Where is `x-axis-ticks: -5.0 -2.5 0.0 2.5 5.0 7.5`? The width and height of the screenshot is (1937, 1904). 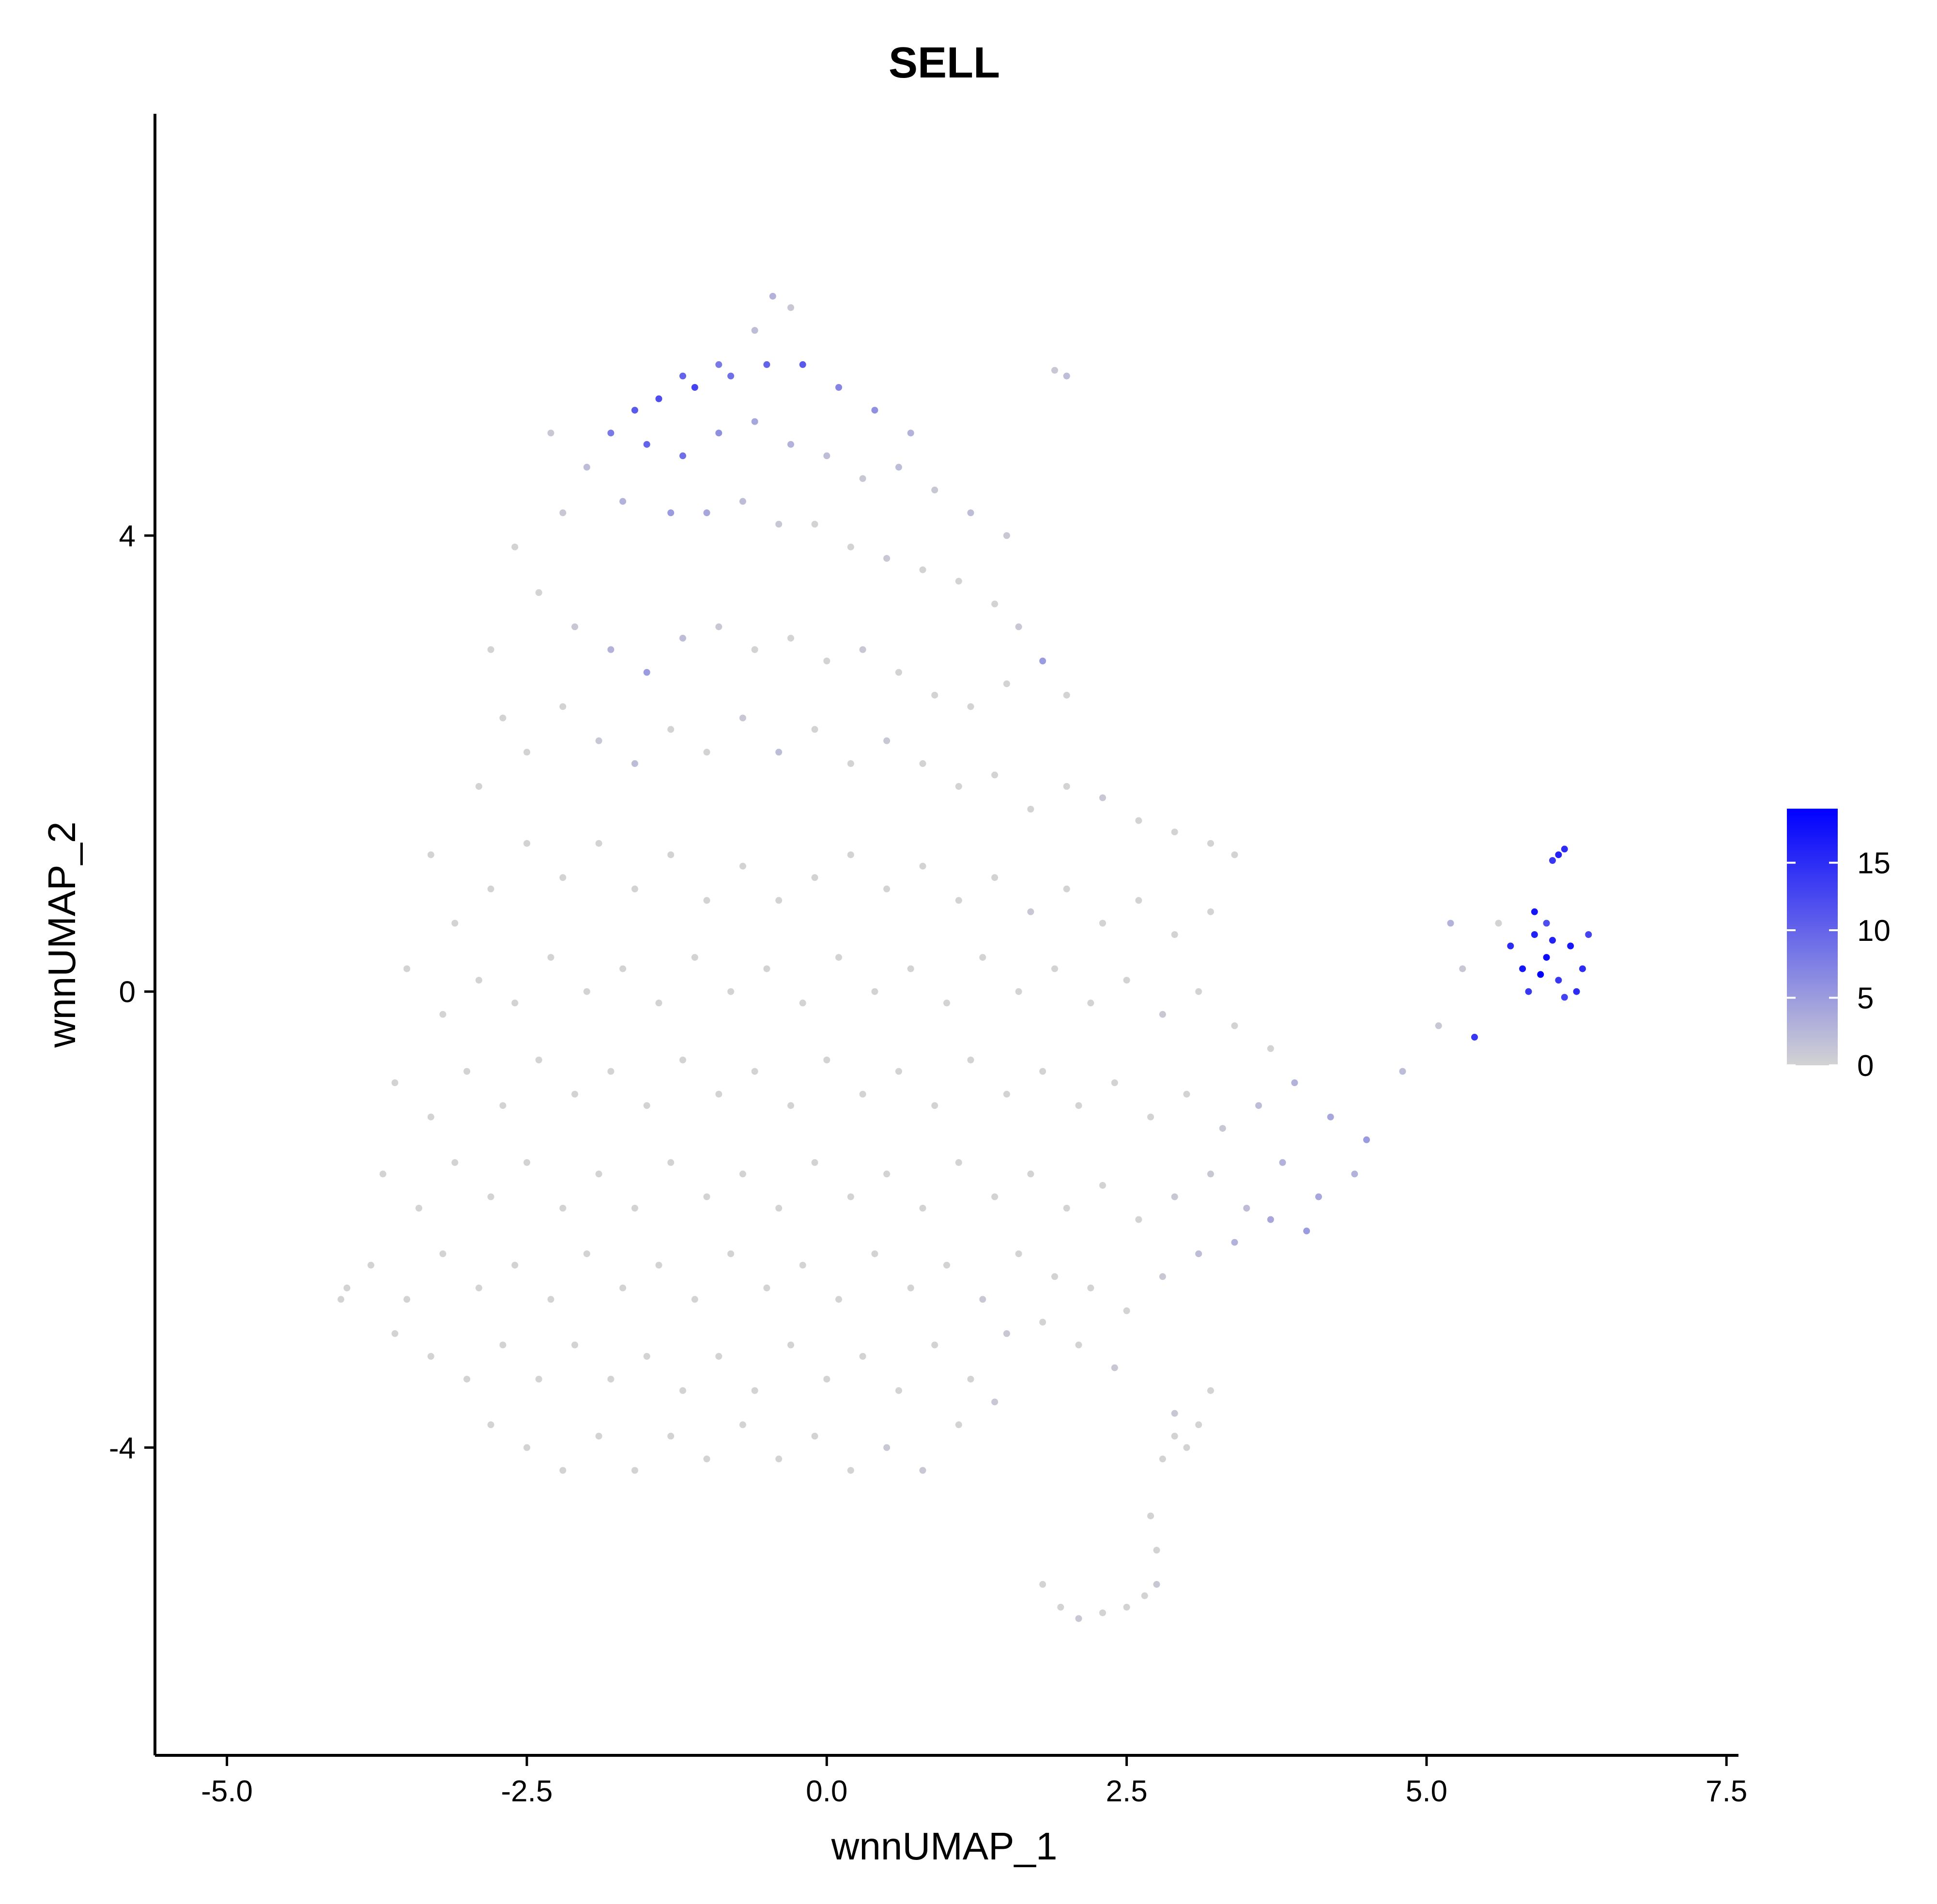
x-axis-ticks: -5.0 -2.5 0.0 2.5 5.0 7.5 is located at coordinates (974, 1782).